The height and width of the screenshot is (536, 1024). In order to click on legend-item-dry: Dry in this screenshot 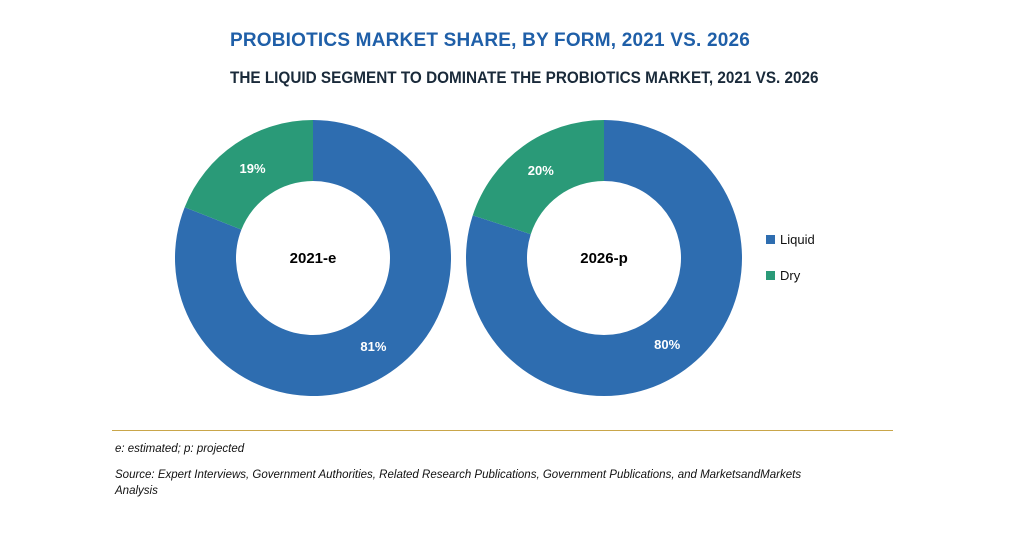, I will do `click(790, 275)`.